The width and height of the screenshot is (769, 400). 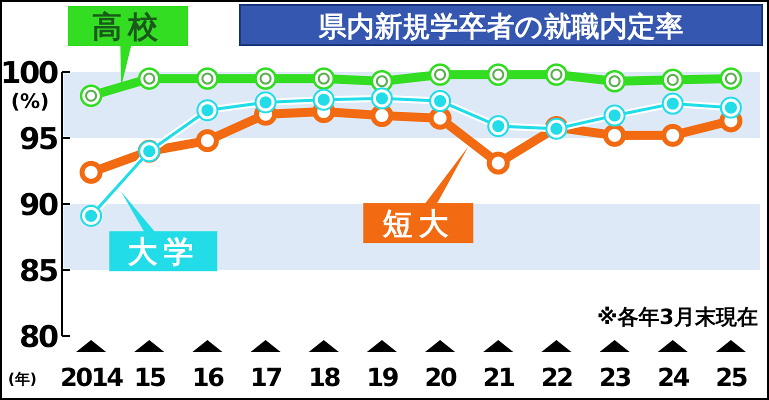 What do you see at coordinates (92, 377) in the screenshot?
I see `x-tick-label: 2014` at bounding box center [92, 377].